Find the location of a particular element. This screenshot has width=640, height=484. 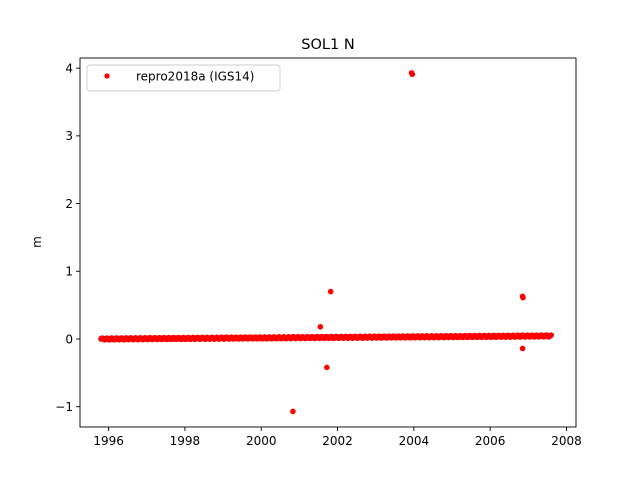

legend-box is located at coordinates (183, 78).